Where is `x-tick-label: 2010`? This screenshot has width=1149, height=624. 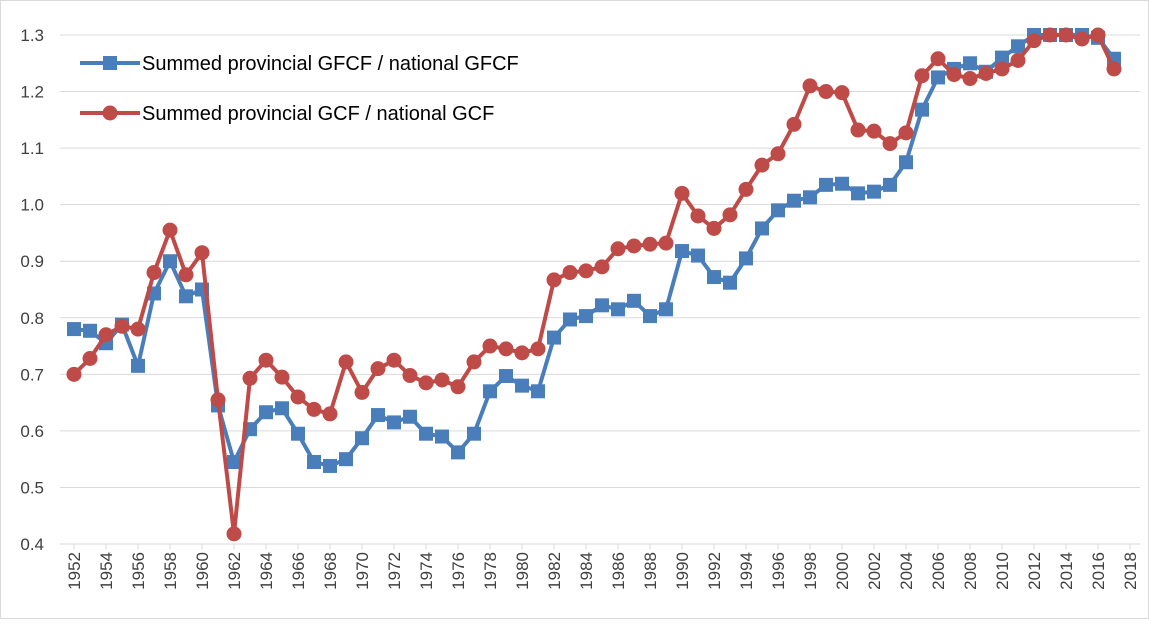 x-tick-label: 2010 is located at coordinates (1002, 571).